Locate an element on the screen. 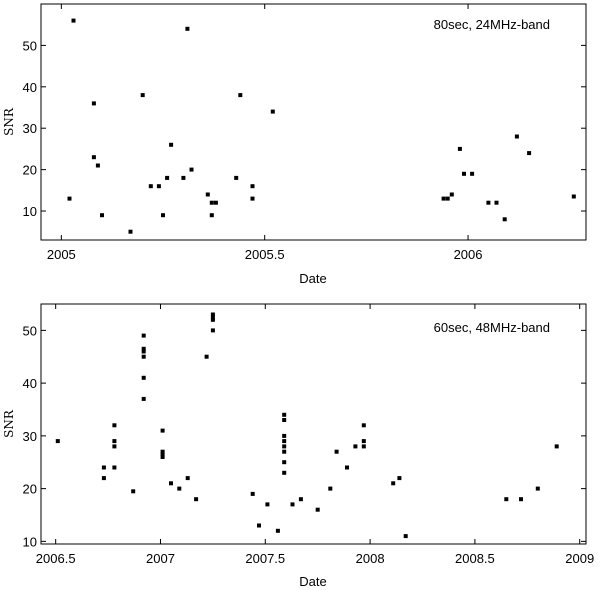  x-tick-label: 2006 is located at coordinates (468, 254).